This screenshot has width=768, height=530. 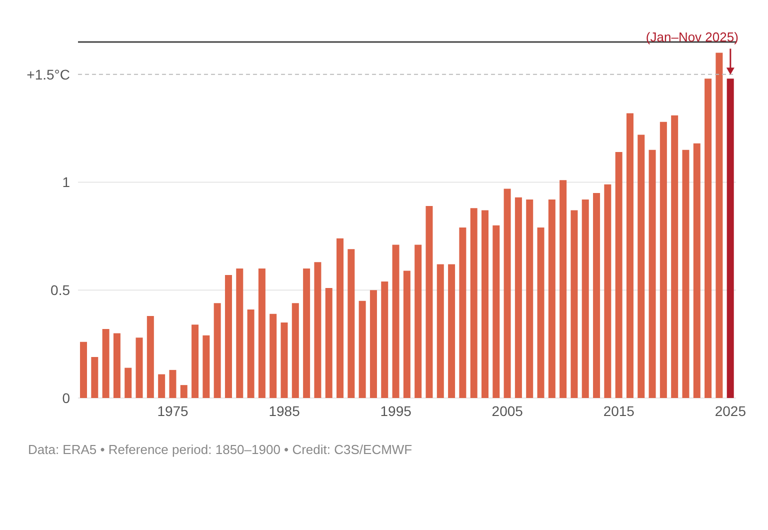 What do you see at coordinates (66, 182) in the screenshot?
I see `y-tick-label: 1` at bounding box center [66, 182].